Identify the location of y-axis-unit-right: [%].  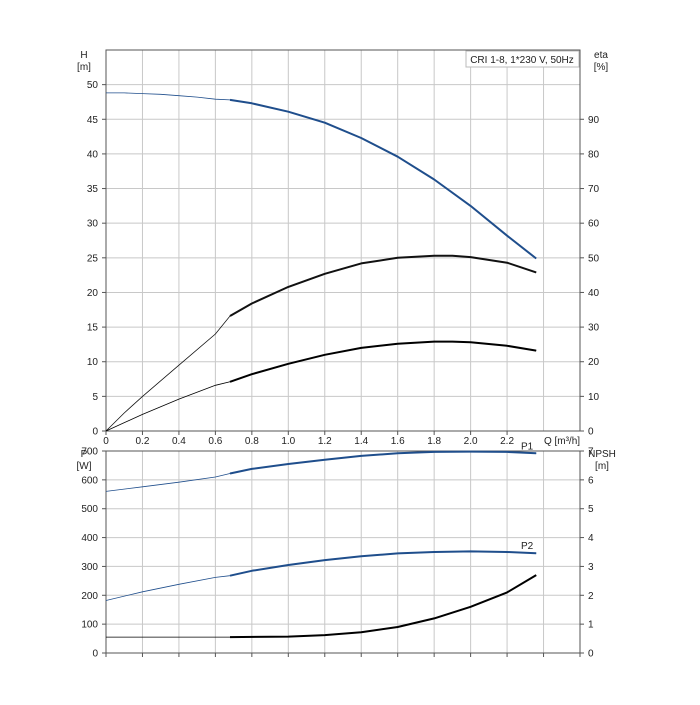
(601, 67).